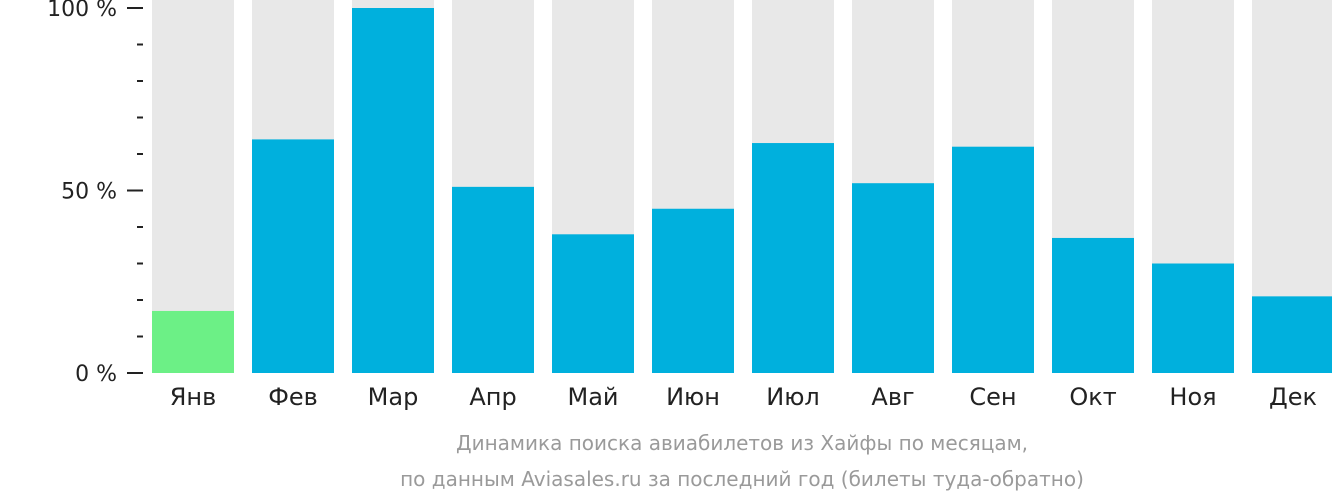  I want to click on x-tick-label: Май, so click(592, 397).